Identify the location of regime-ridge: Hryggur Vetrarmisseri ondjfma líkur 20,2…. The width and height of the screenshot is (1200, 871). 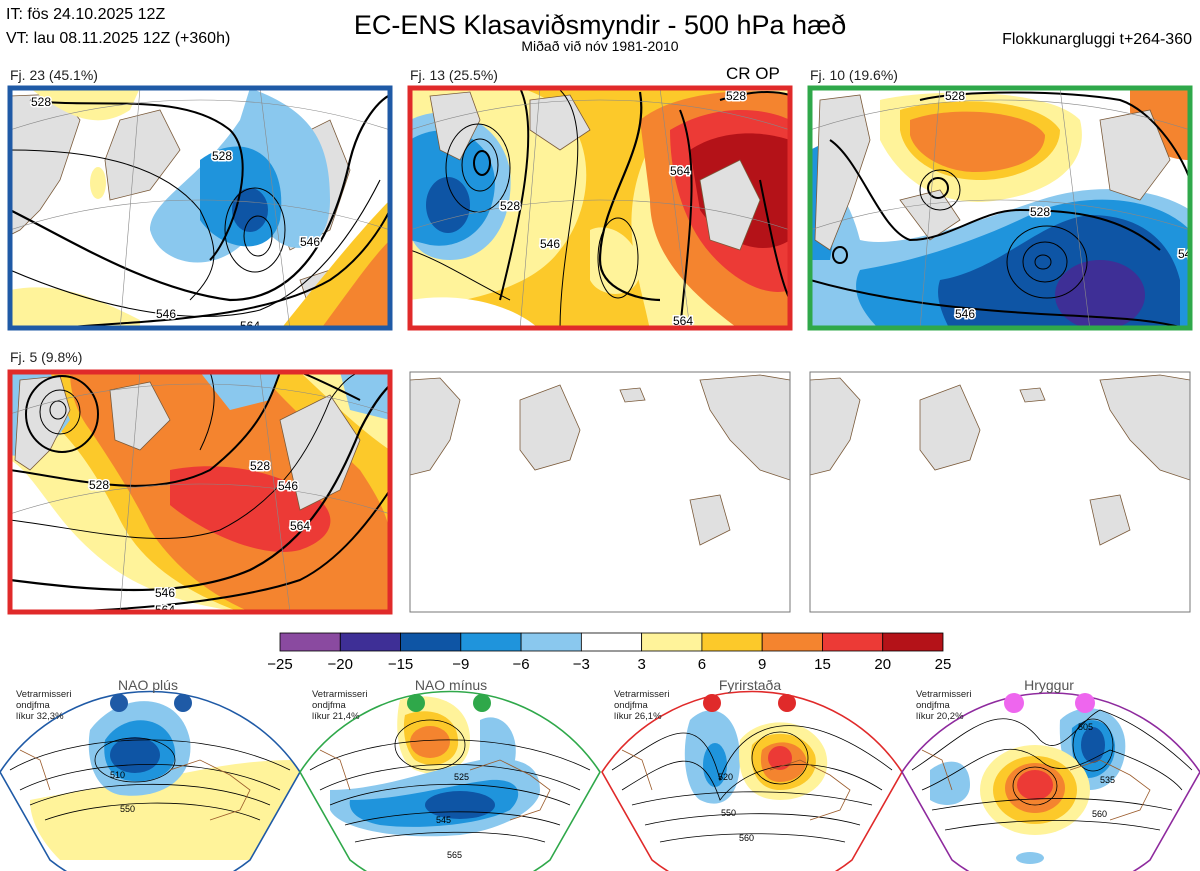
(1050, 774).